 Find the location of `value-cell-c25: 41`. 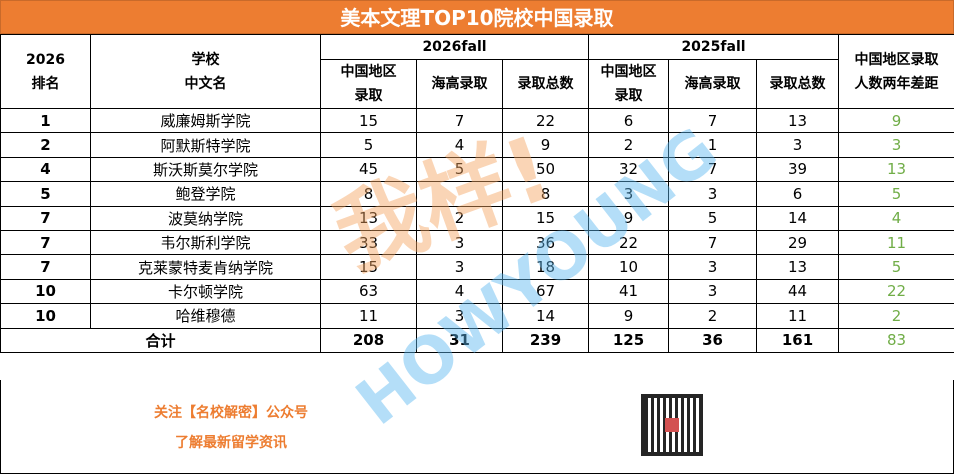

value-cell-c25: 41 is located at coordinates (628, 291).